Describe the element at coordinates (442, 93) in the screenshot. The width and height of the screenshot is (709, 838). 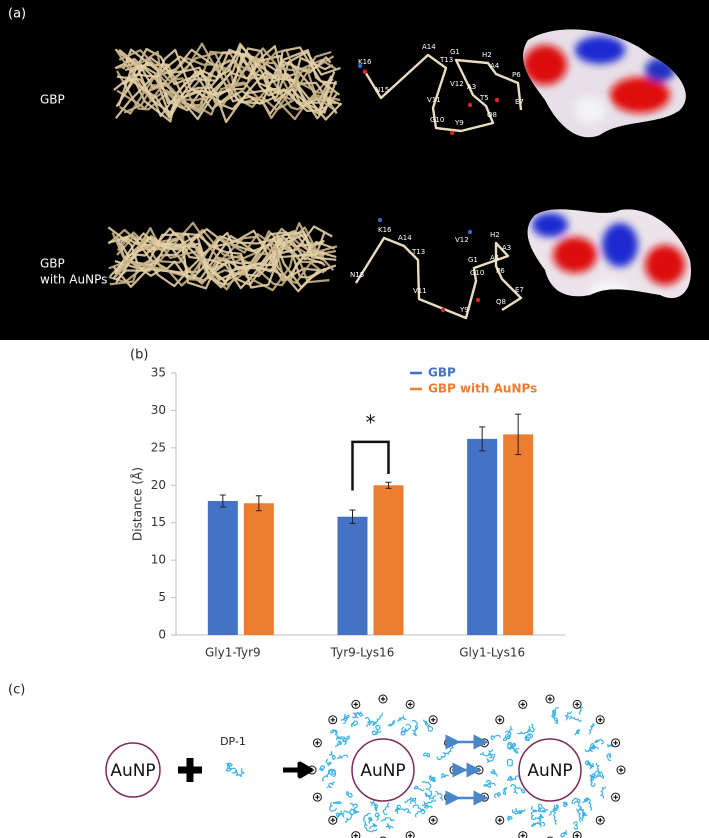
I see `stick-model` at that location.